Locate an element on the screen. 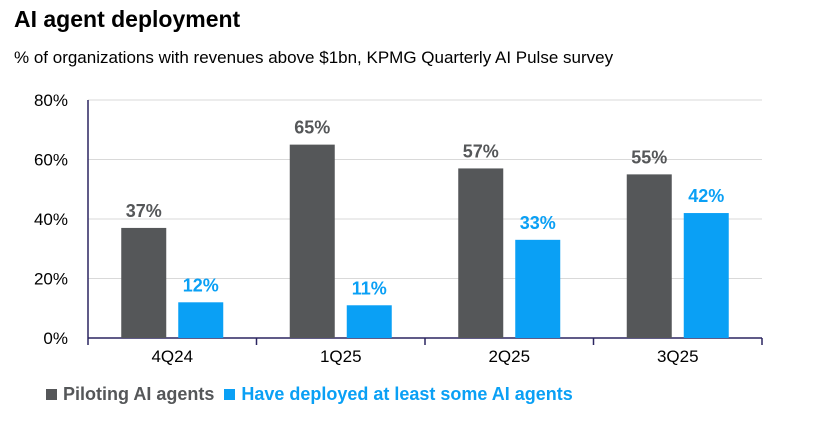 The image size is (826, 427). chart-title: AI agent deployment is located at coordinates (127, 19).